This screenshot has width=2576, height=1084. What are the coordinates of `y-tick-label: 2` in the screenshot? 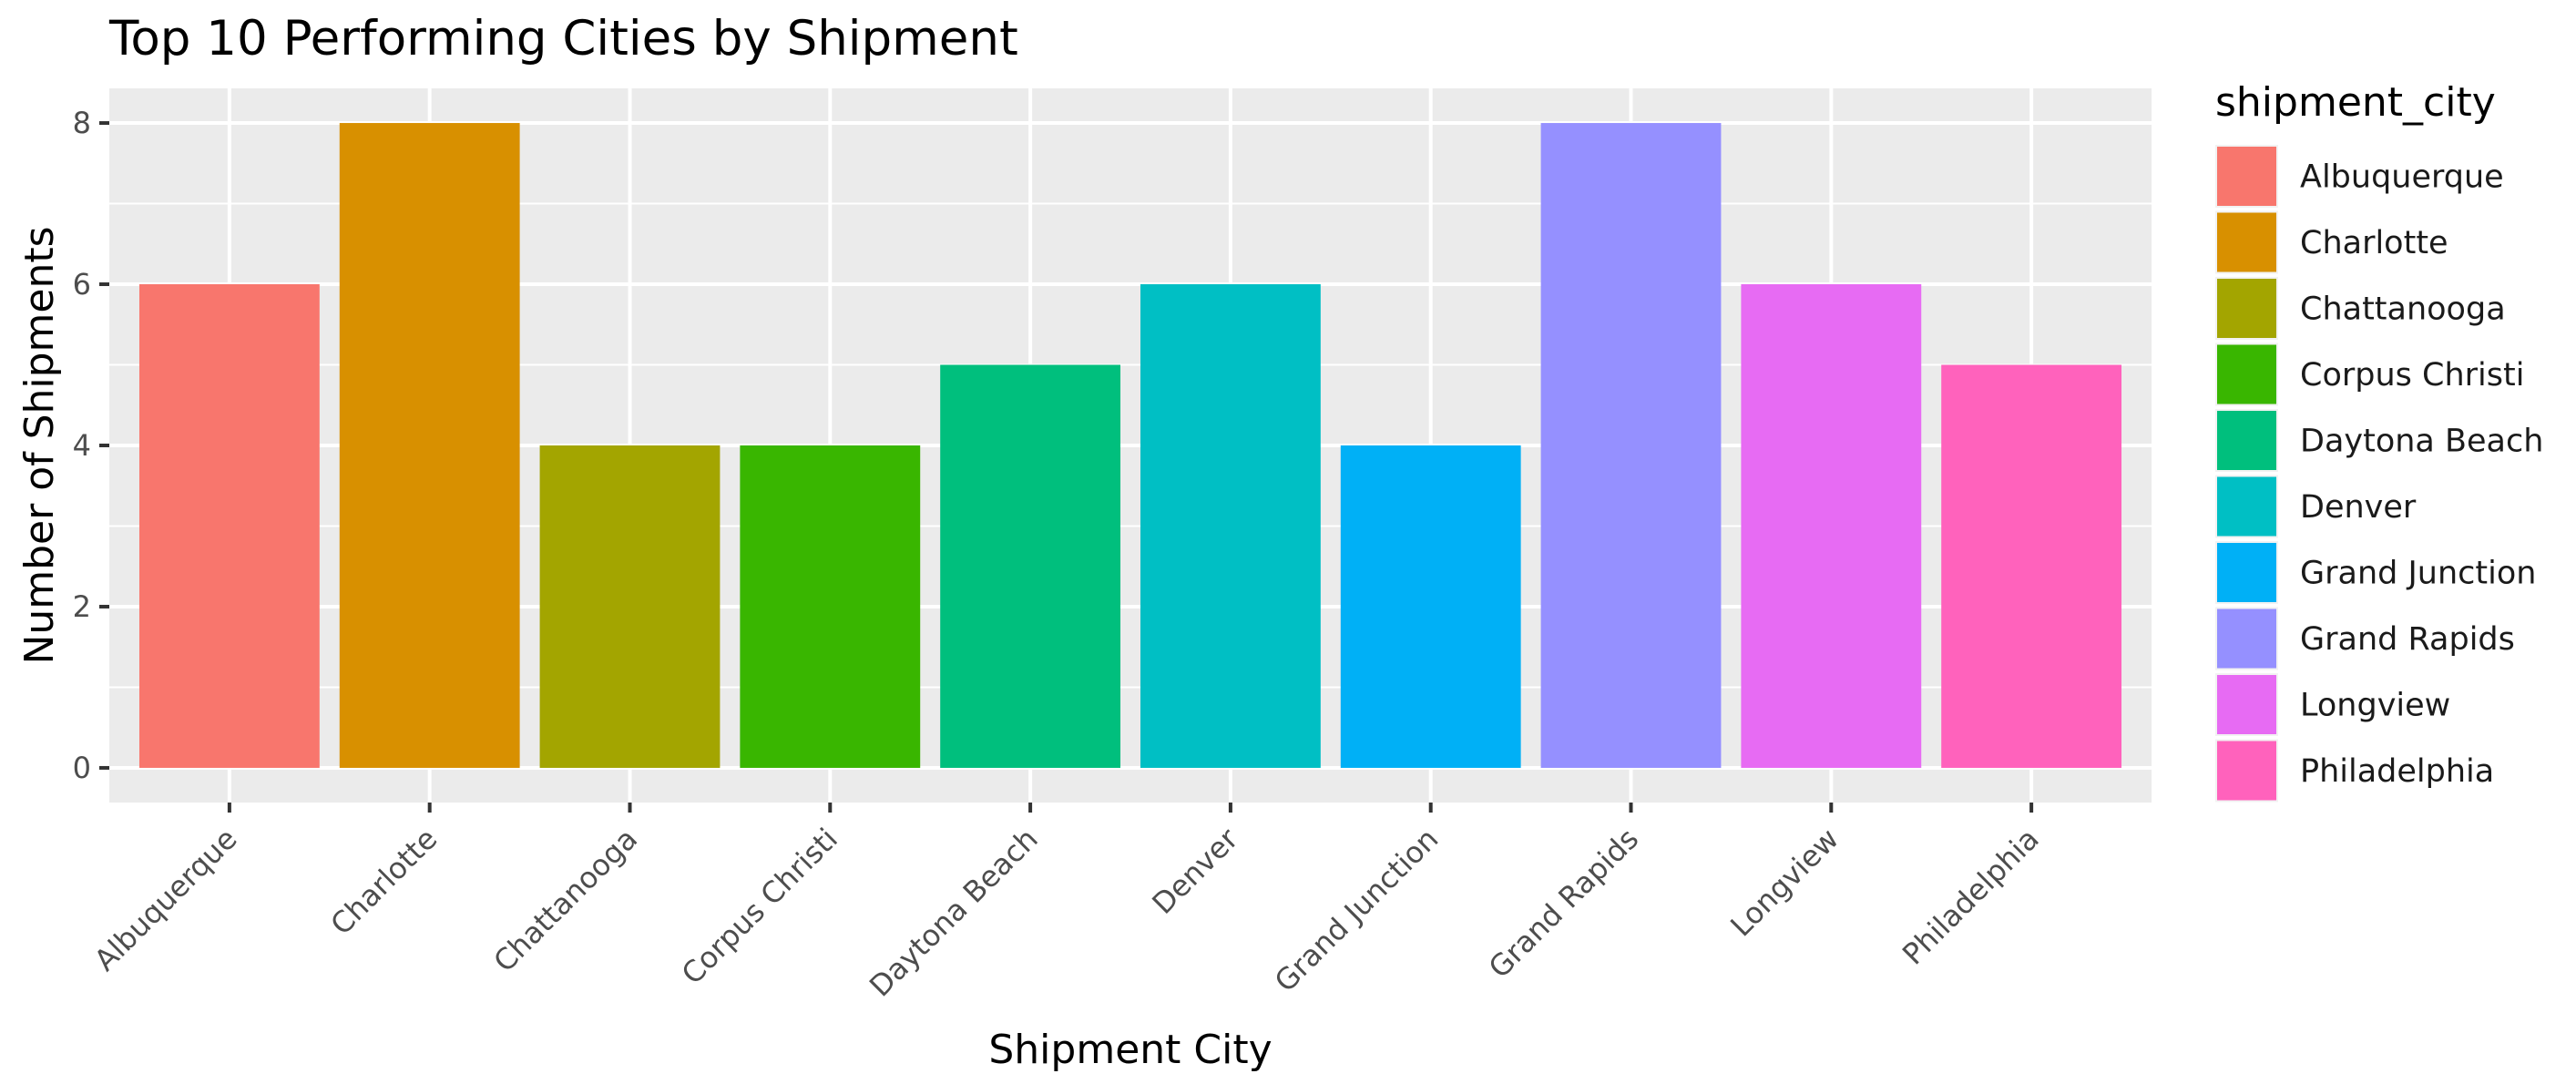 It's located at (82, 606).